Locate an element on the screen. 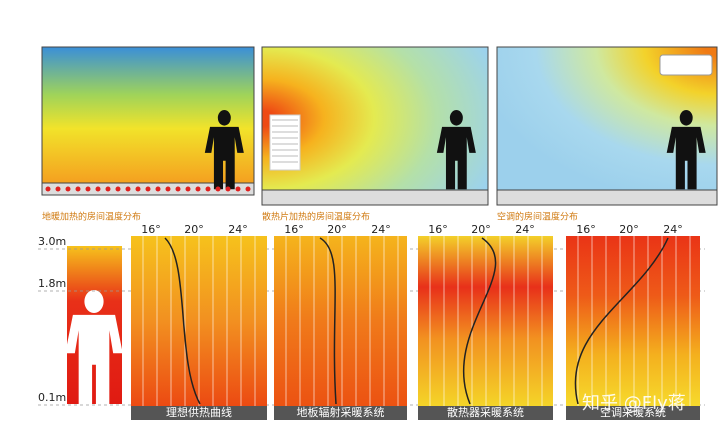  caption: 散热片加热的房间温度分布 is located at coordinates (316, 217).